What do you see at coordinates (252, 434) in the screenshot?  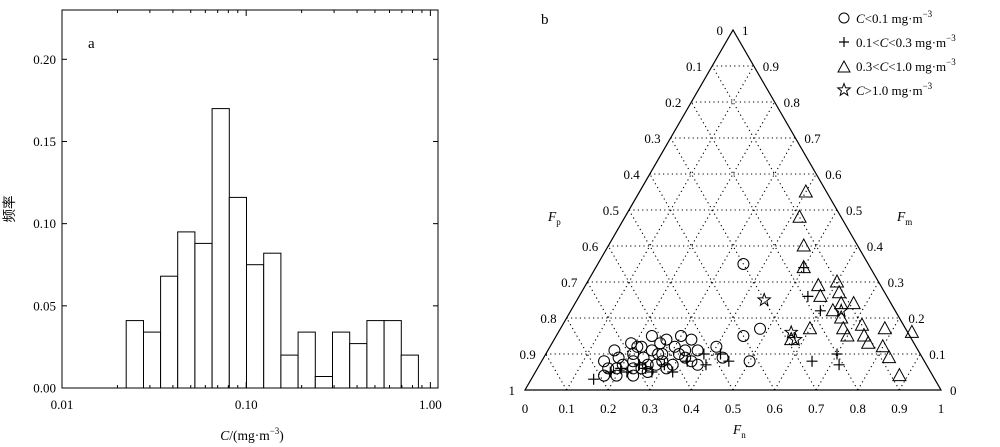 I see `histogram-x-axis-label: C/(mg·m−3)` at bounding box center [252, 434].